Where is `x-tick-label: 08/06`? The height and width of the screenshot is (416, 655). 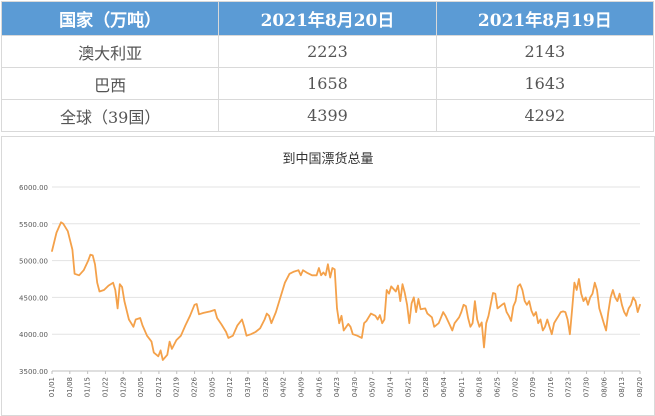
x-tick-label: 08/06 is located at coordinates (604, 386).